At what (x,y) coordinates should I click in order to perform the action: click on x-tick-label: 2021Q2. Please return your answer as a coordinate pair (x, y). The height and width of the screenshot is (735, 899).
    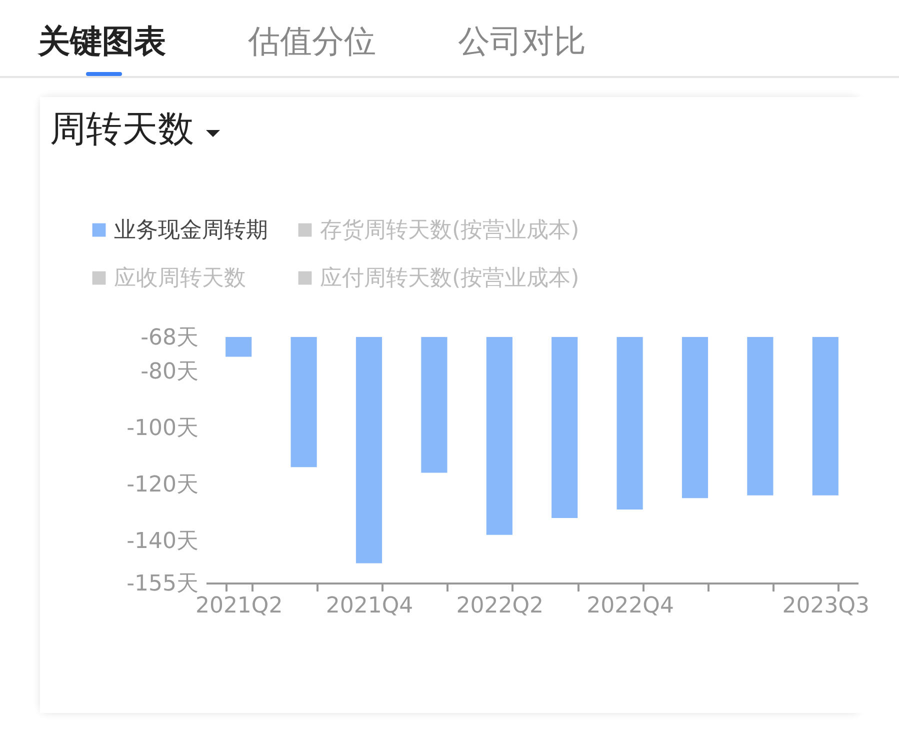
    Looking at the image, I should click on (239, 606).